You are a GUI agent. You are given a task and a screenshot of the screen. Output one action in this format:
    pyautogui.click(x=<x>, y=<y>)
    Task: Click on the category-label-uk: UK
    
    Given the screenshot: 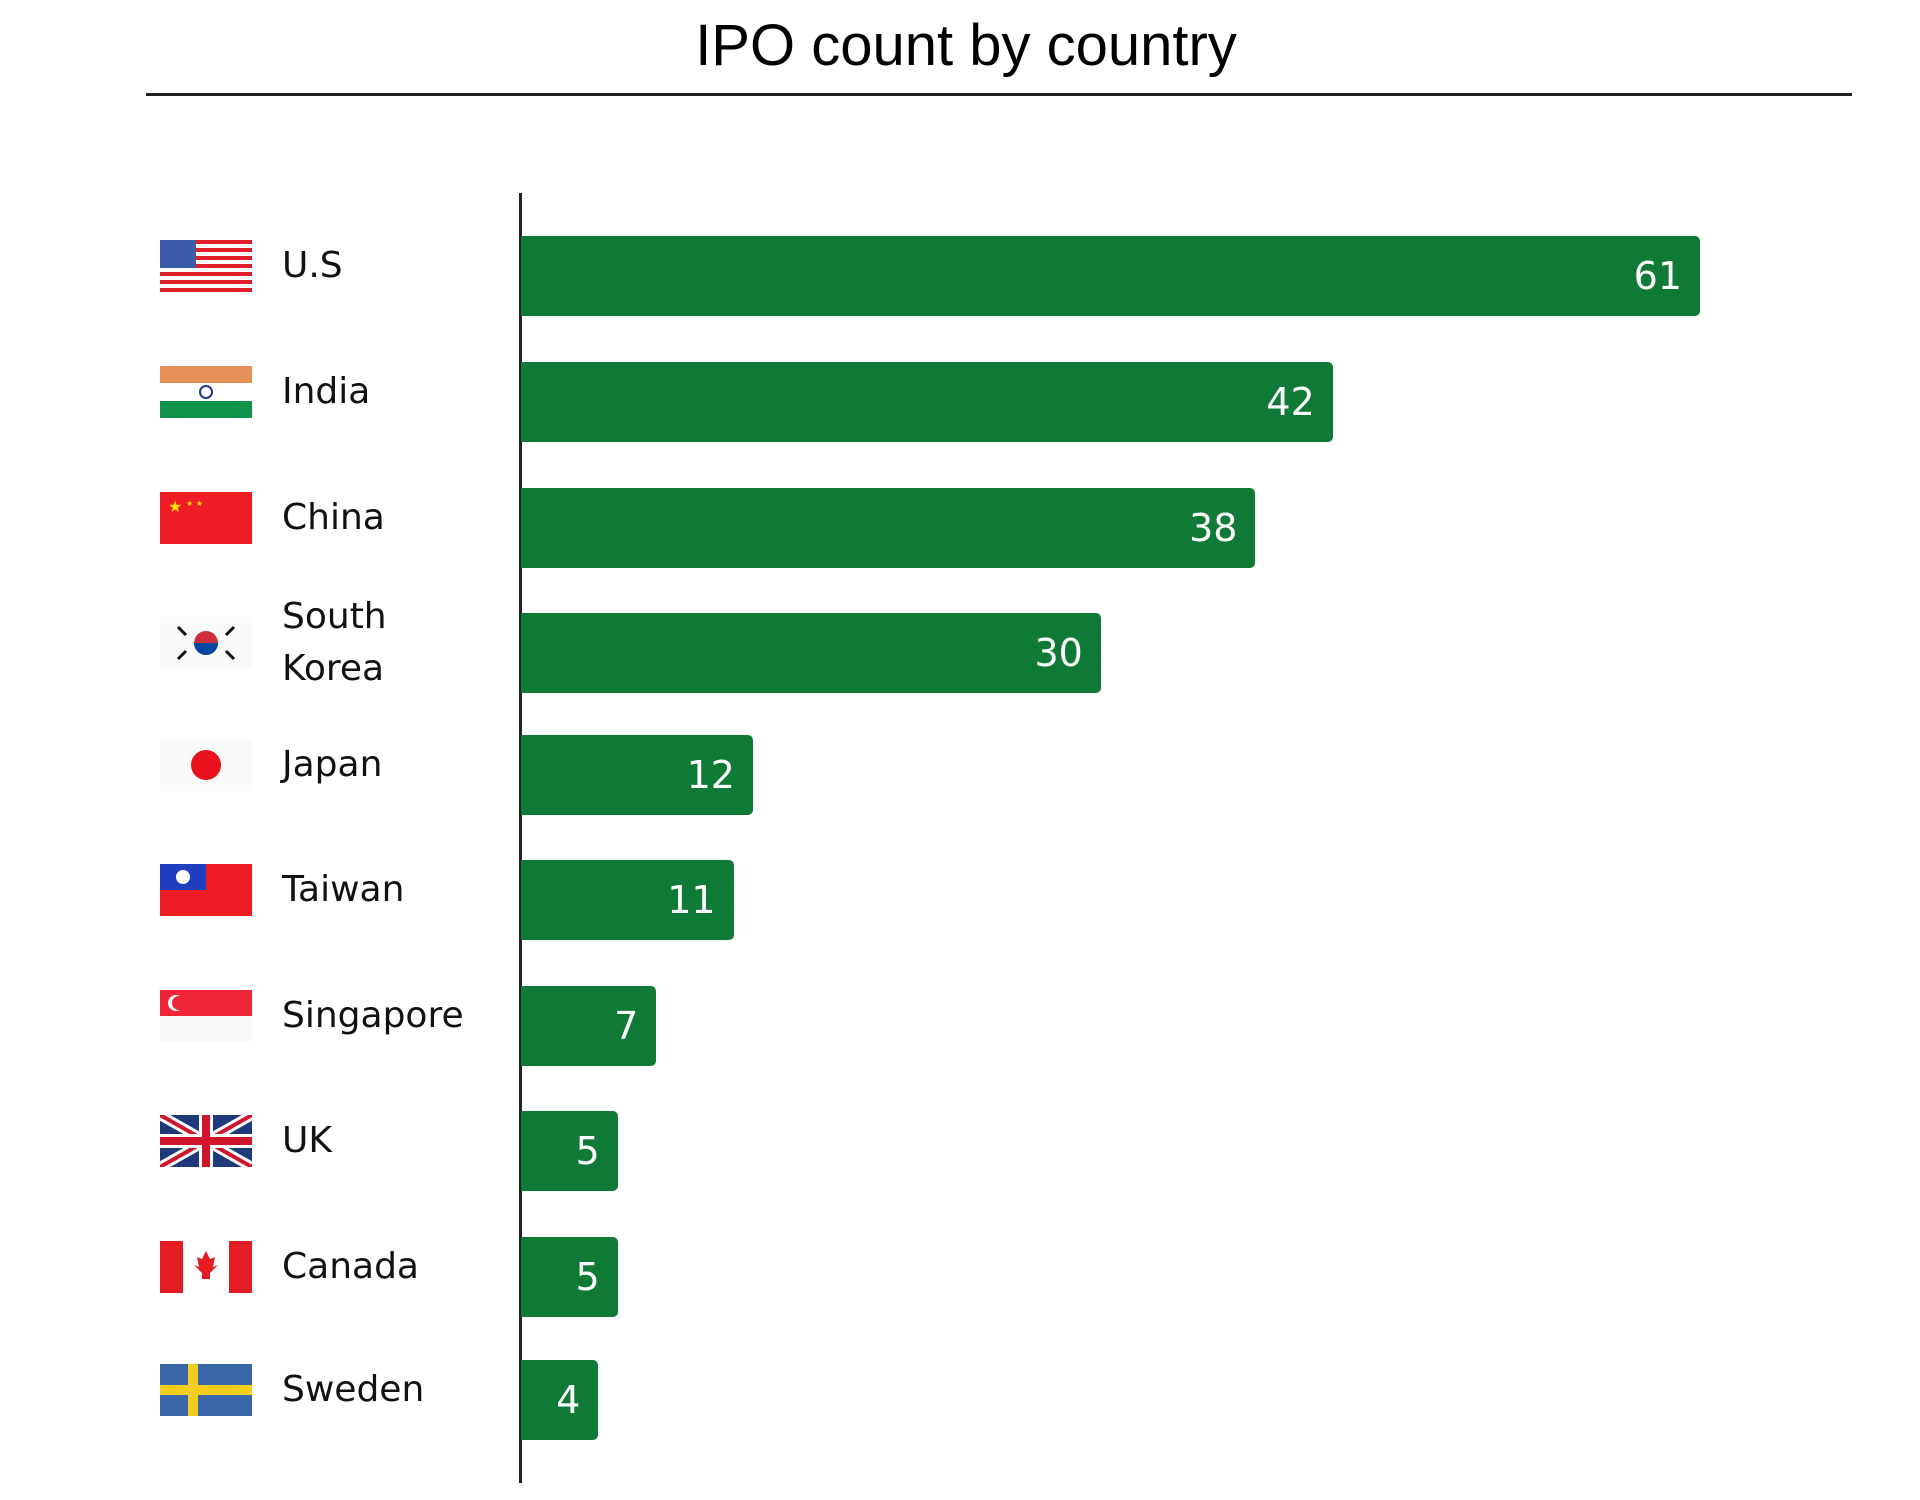 What is the action you would take?
    pyautogui.click(x=307, y=1141)
    